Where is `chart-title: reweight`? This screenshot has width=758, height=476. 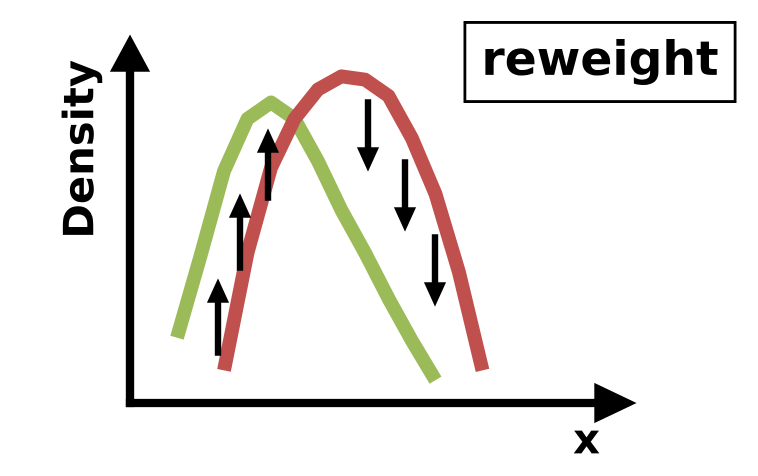
chart-title: reweight is located at coordinates (601, 62).